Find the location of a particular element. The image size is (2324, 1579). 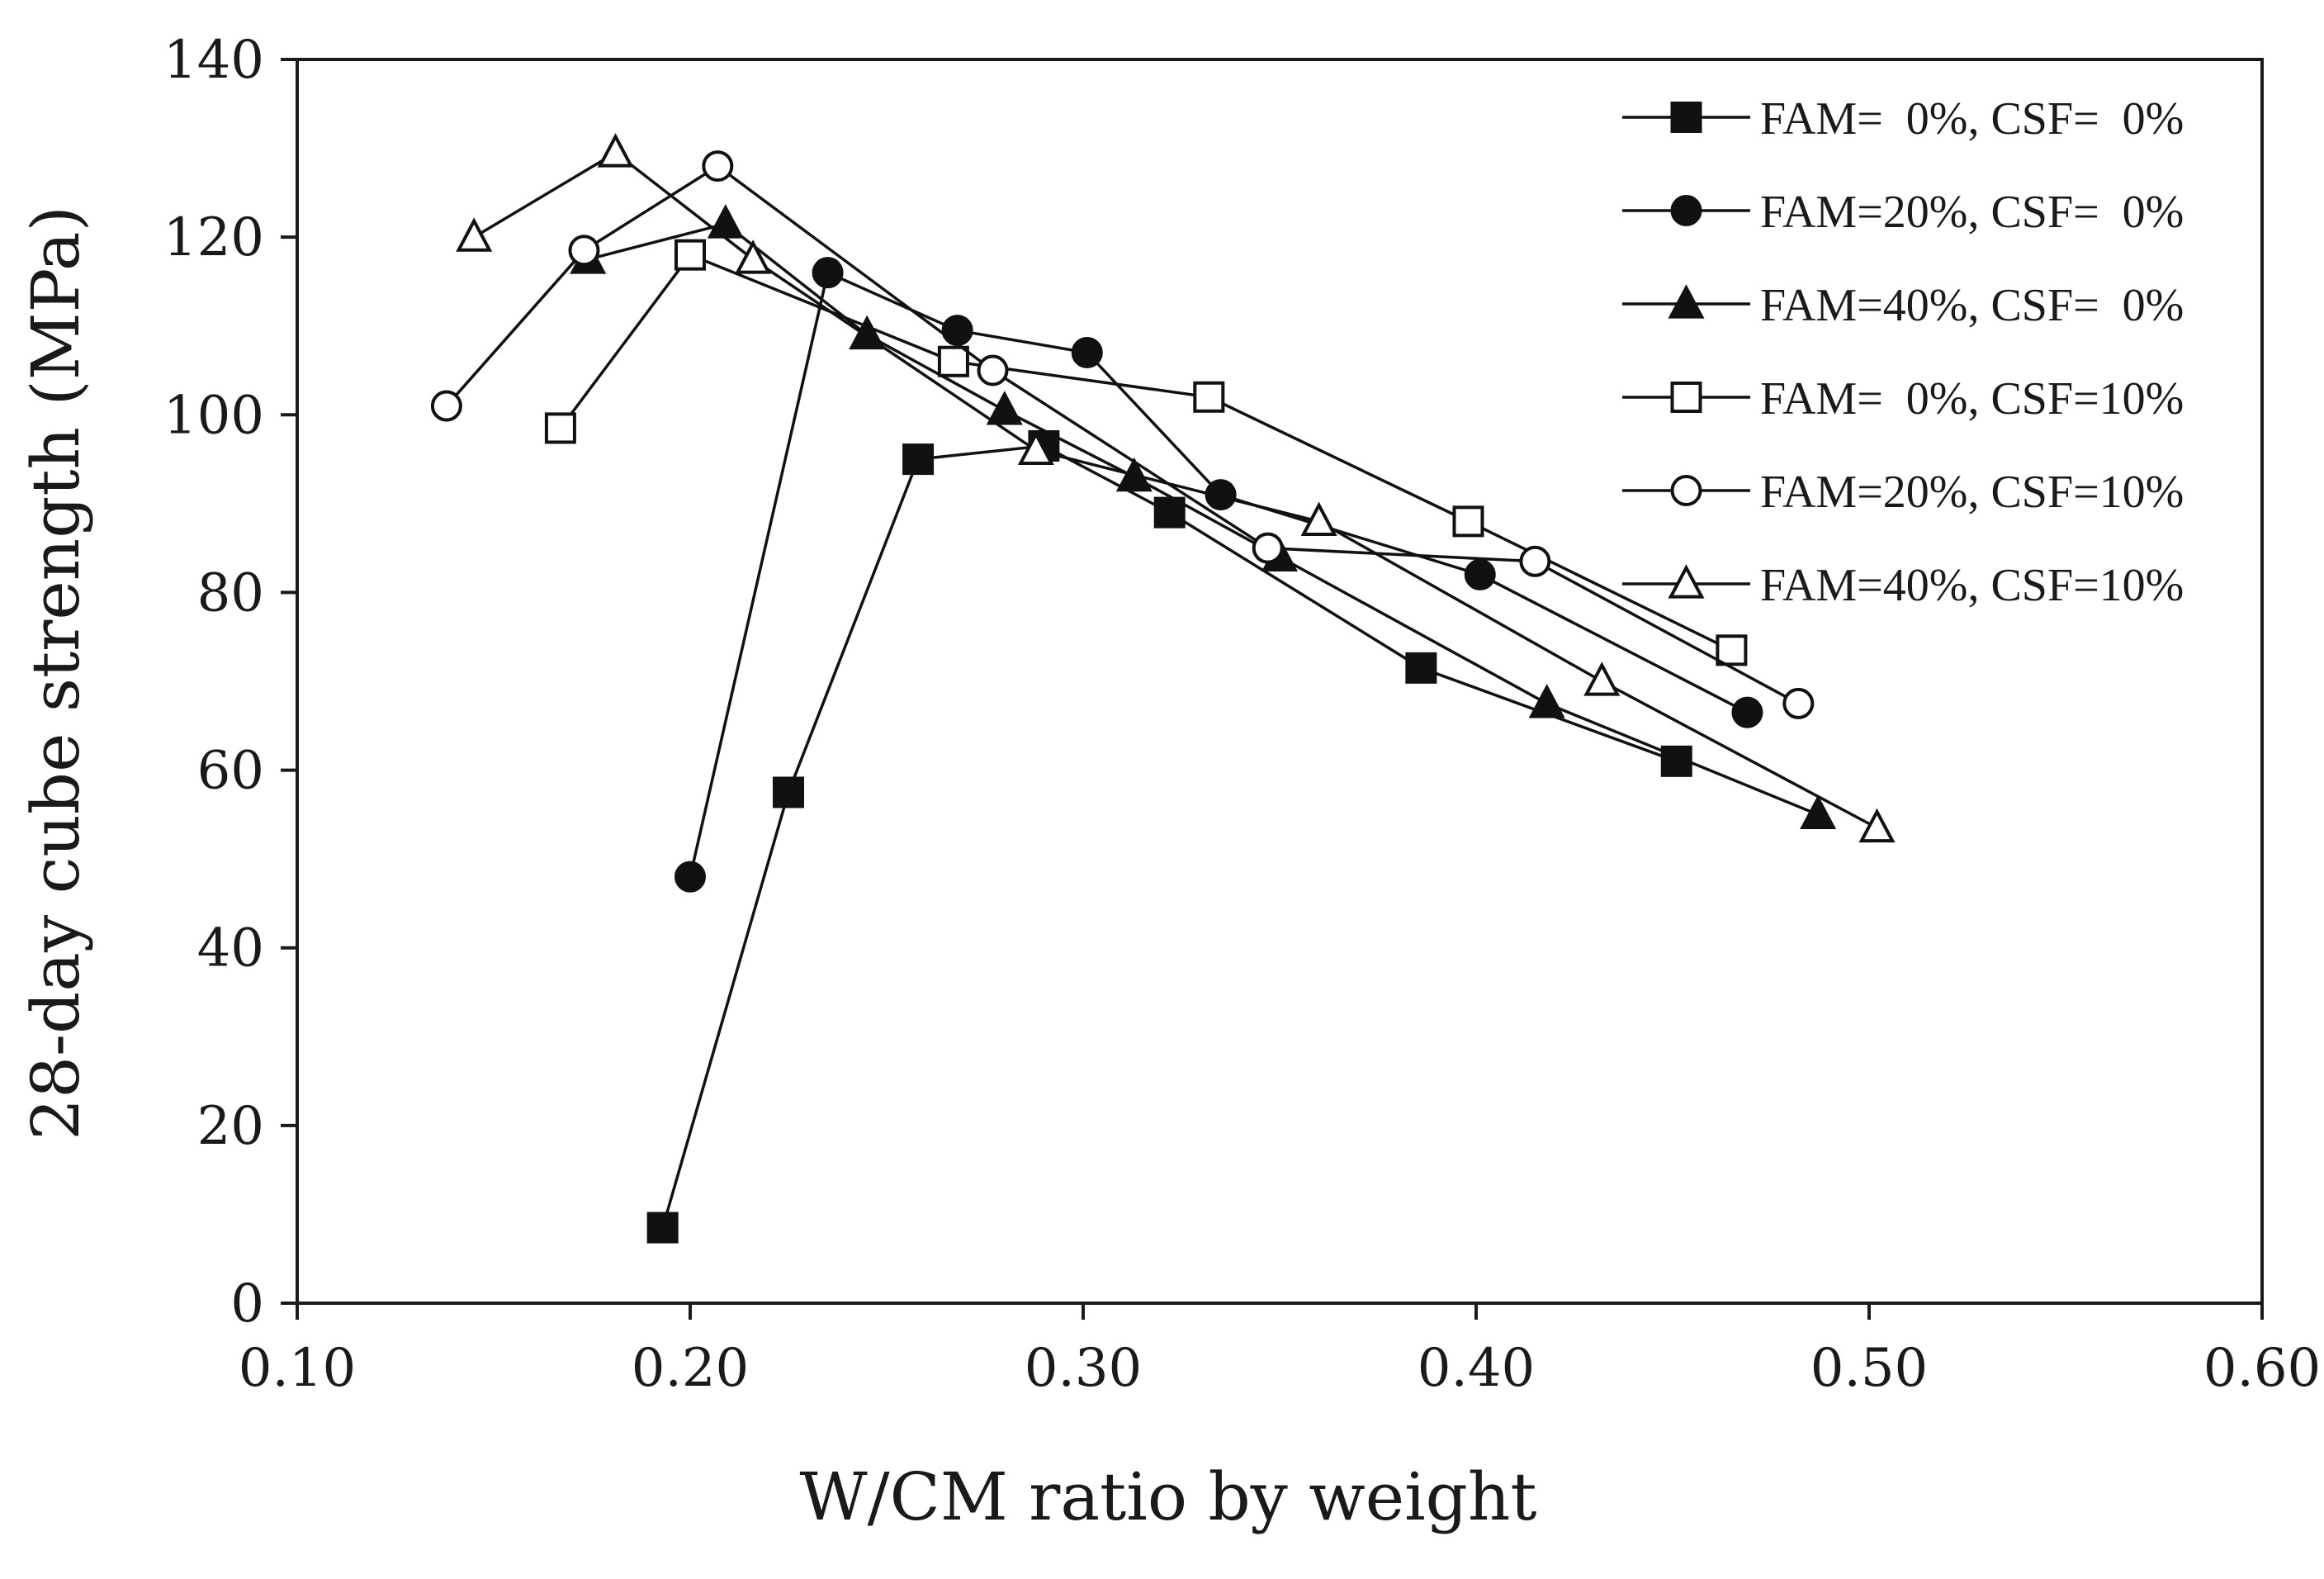

y-tick-label: 20 is located at coordinates (230, 1126).